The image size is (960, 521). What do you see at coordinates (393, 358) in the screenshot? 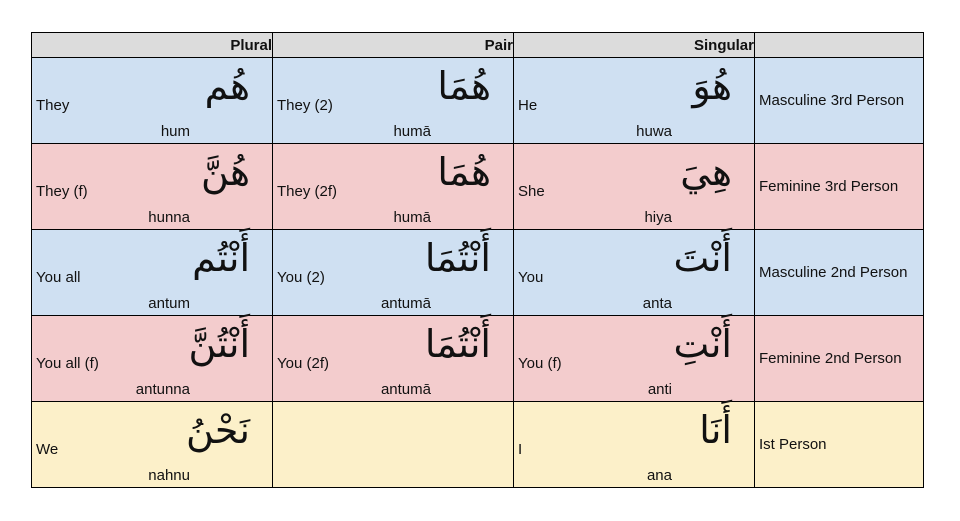
I see `cell-pair: أَنْتُمَا You (2f) antumā` at bounding box center [393, 358].